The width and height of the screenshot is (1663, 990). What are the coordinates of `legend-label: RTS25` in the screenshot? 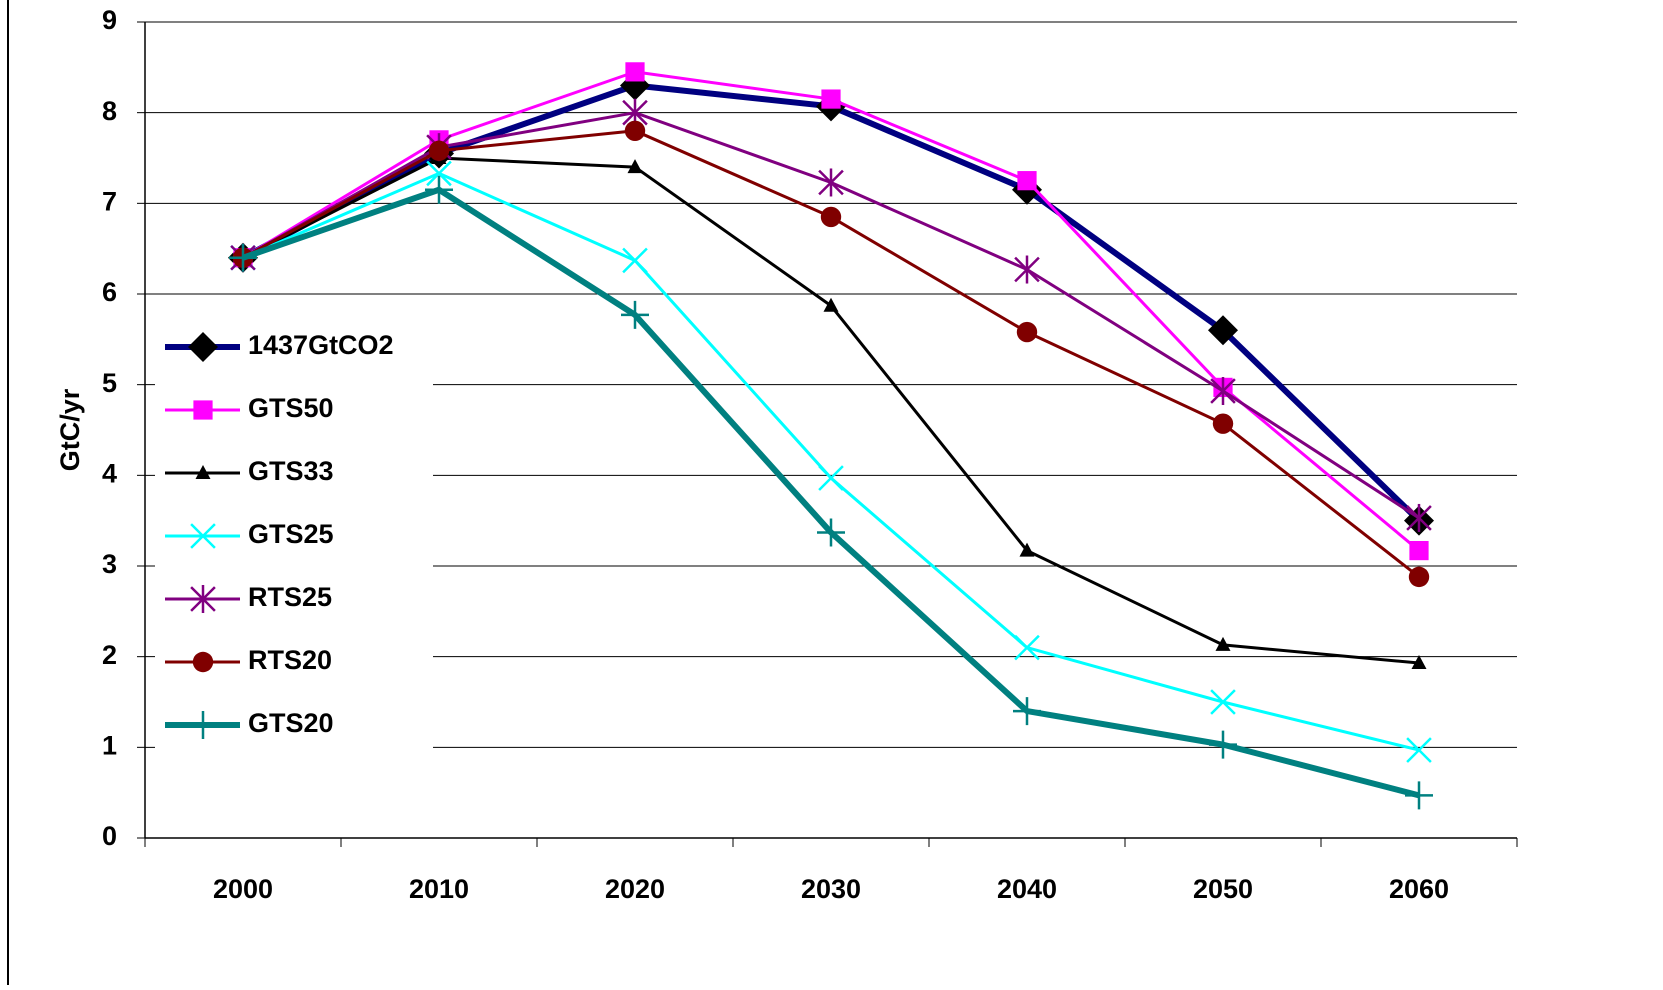 It's located at (290, 597).